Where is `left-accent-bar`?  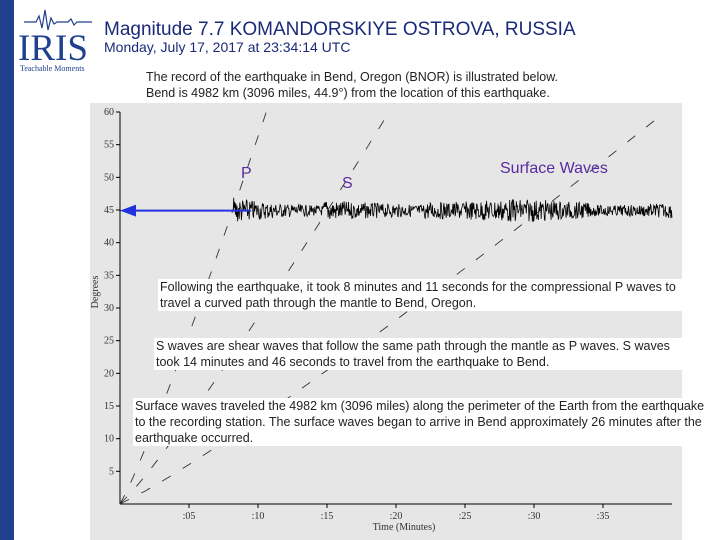 left-accent-bar is located at coordinates (7, 270).